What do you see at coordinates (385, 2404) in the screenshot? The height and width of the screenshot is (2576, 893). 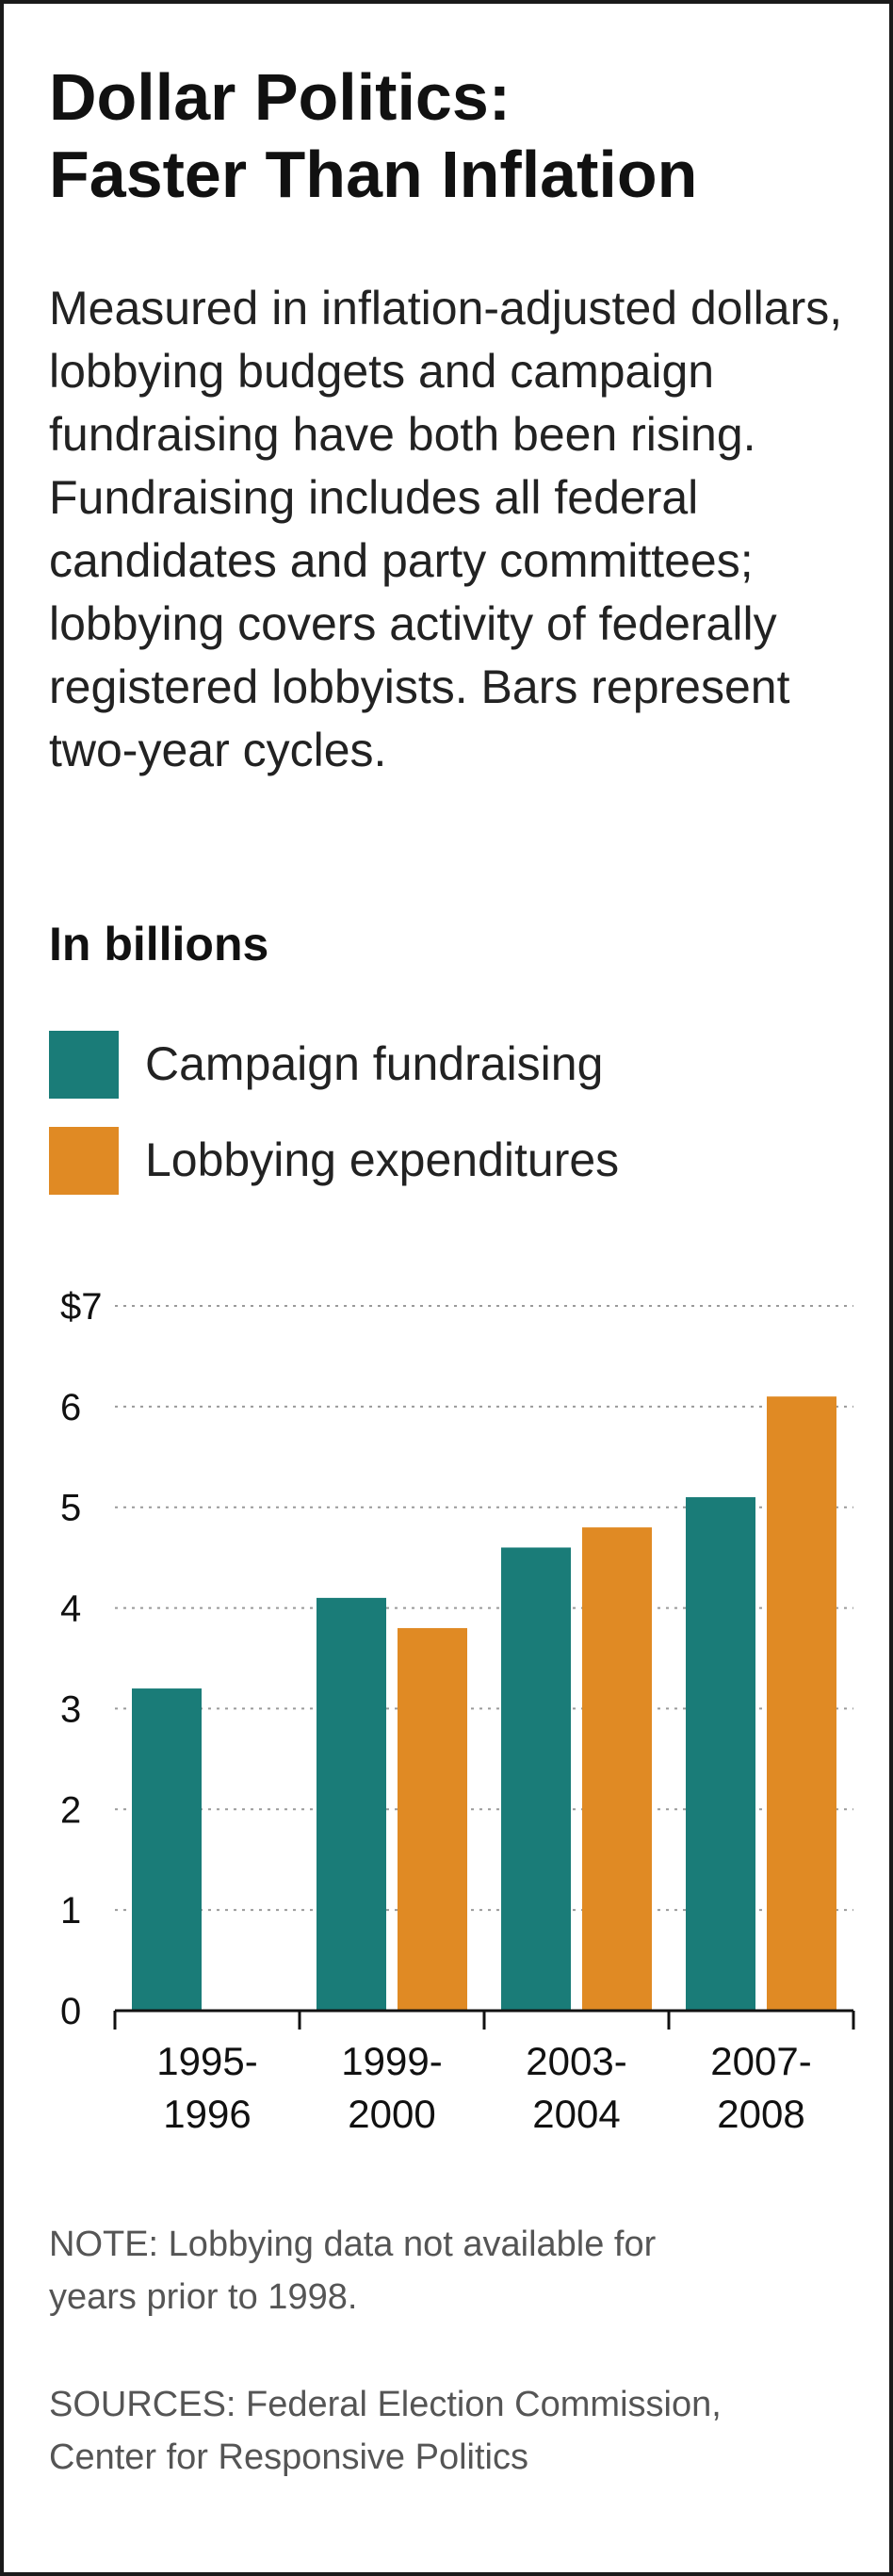 I see `sources-line-1: SOURCES: Federal Election Commission,` at bounding box center [385, 2404].